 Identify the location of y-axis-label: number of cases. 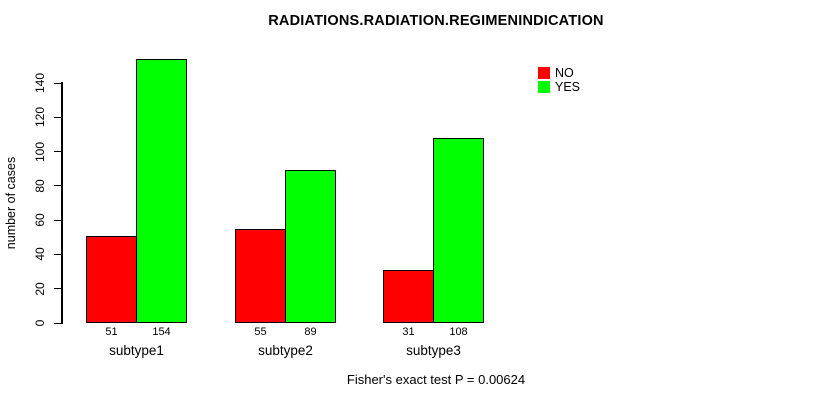
(11, 203).